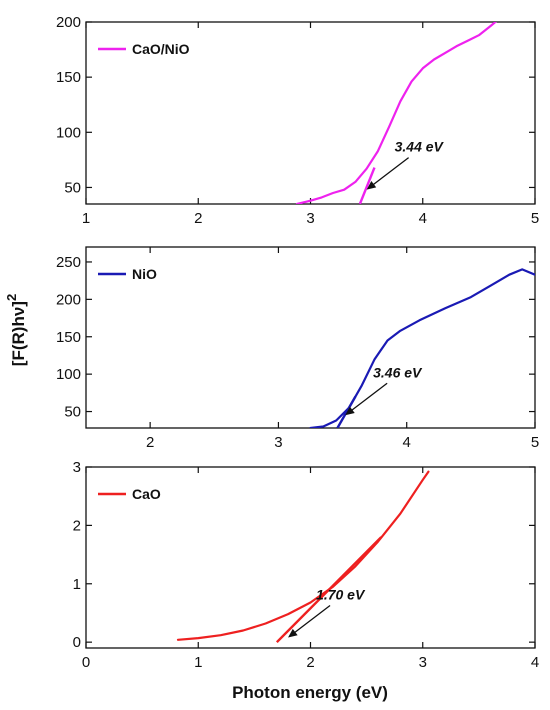 This screenshot has height=710, width=550. I want to click on annotation-label: 1.70 eV, so click(341, 594).